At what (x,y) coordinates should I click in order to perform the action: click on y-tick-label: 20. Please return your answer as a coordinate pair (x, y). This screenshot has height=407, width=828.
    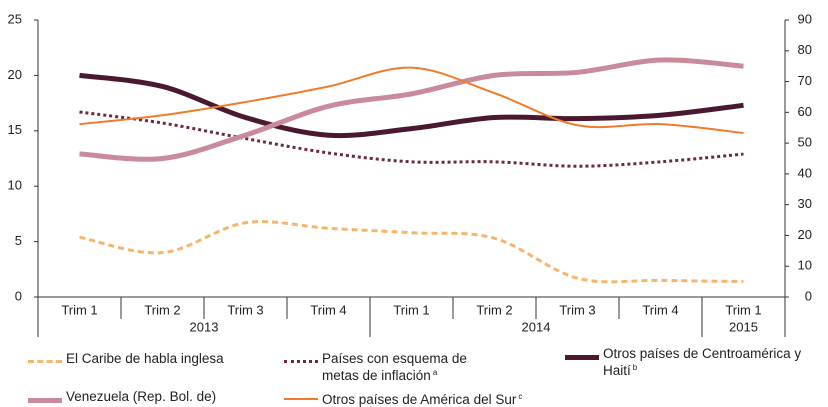
    Looking at the image, I should click on (15, 74).